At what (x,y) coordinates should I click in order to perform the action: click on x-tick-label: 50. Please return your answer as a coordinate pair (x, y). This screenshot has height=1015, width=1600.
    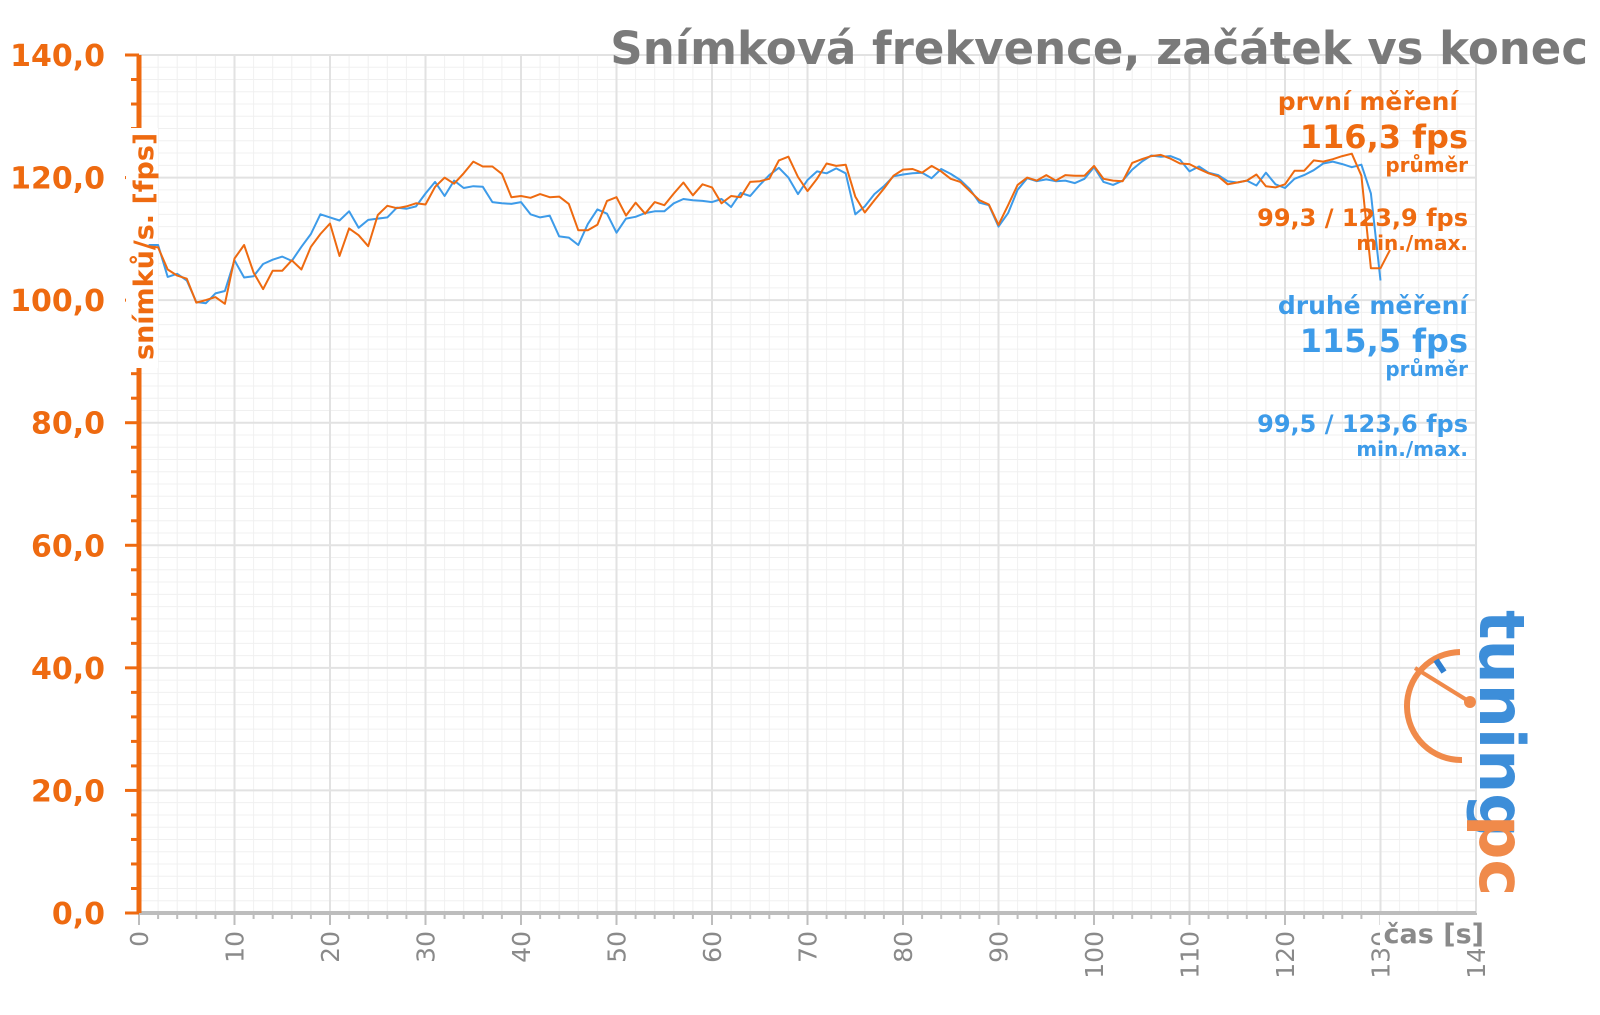
    Looking at the image, I should click on (617, 947).